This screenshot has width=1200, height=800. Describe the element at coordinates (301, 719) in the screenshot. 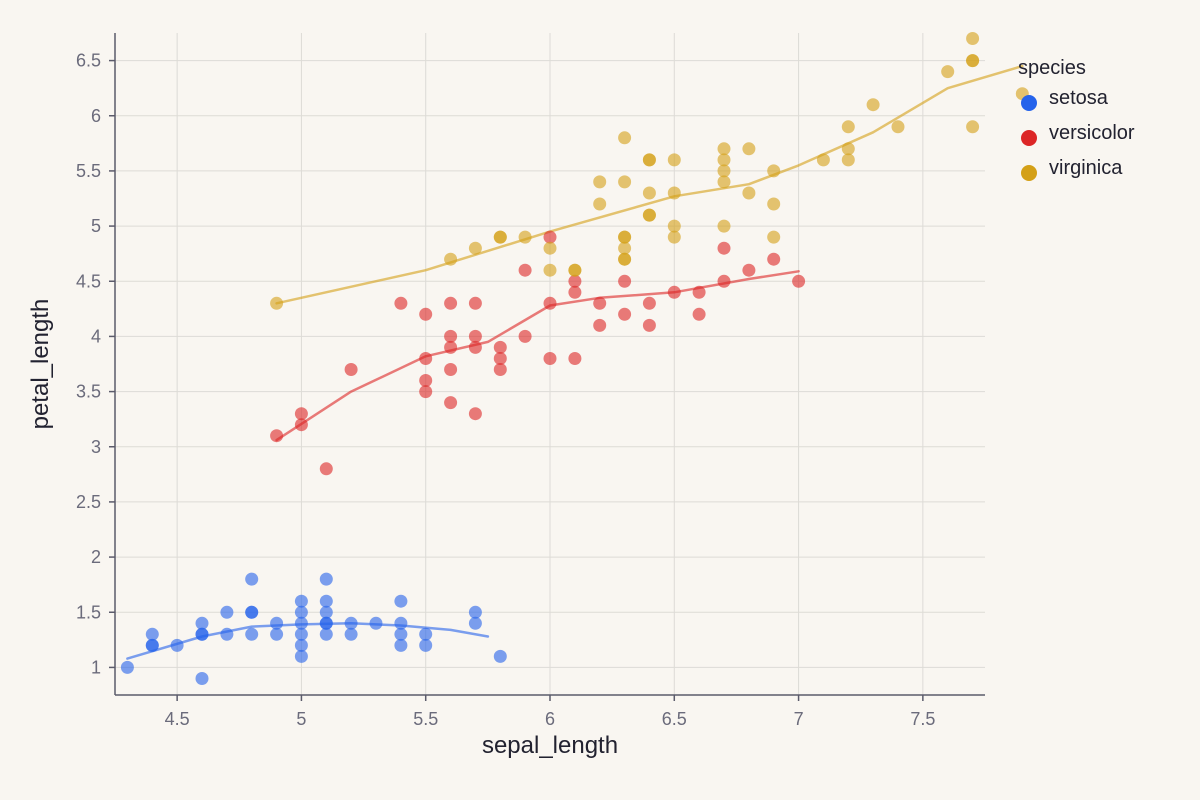

I see `x-tick-label: 5` at that location.